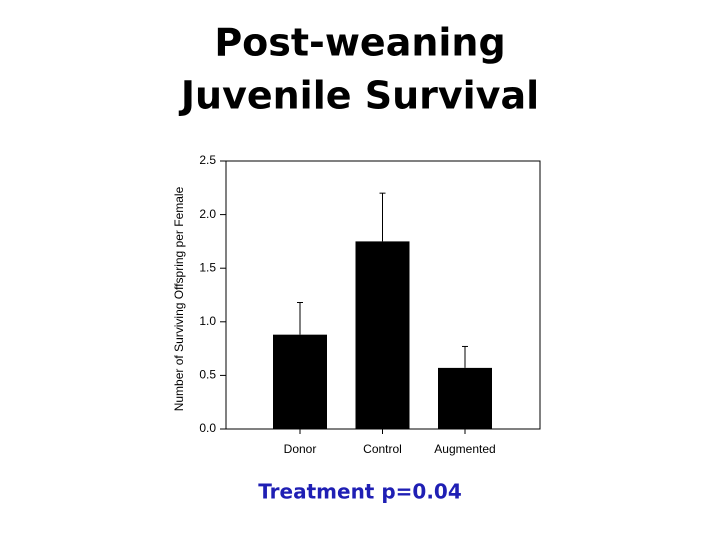 Image resolution: width=720 pixels, height=540 pixels. Describe the element at coordinates (207, 428) in the screenshot. I see `y-tick-label: 0.0` at that location.